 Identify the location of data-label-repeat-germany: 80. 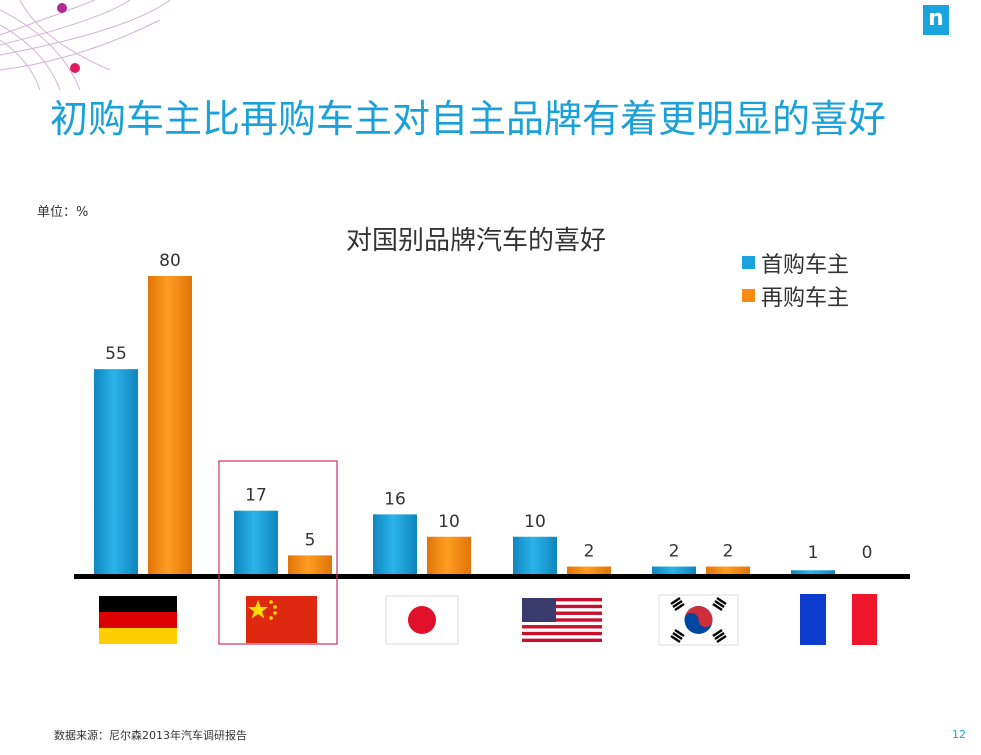
(170, 261).